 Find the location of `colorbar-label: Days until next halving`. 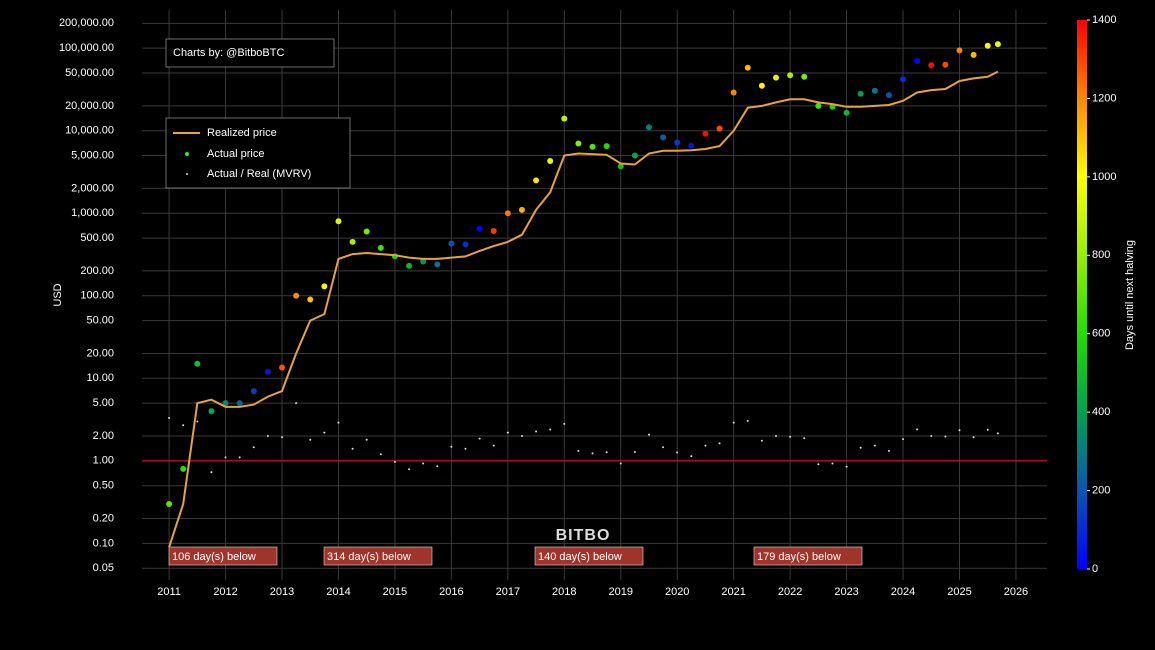

colorbar-label: Days until next halving is located at coordinates (1130, 295).